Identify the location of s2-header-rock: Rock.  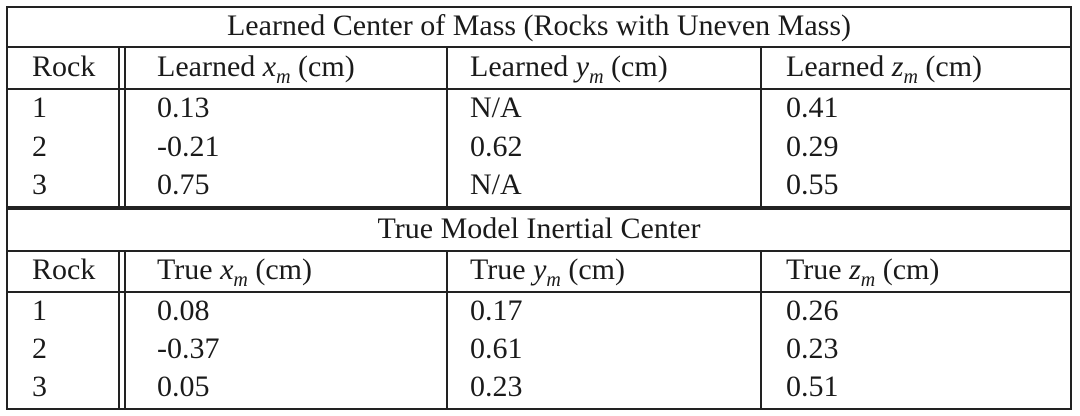
(64, 269).